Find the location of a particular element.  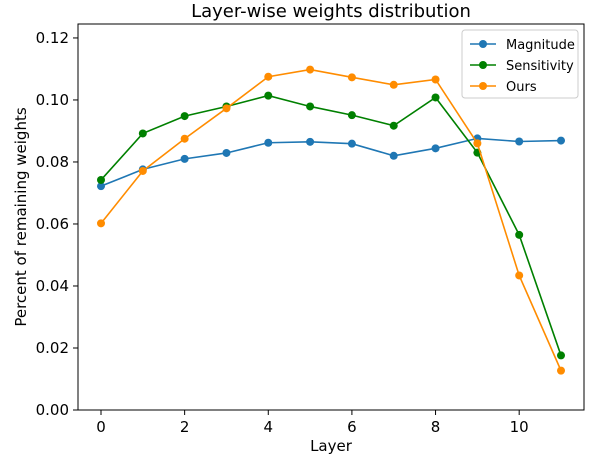

y-axis-label: Percent of remaining weights is located at coordinates (21, 217).